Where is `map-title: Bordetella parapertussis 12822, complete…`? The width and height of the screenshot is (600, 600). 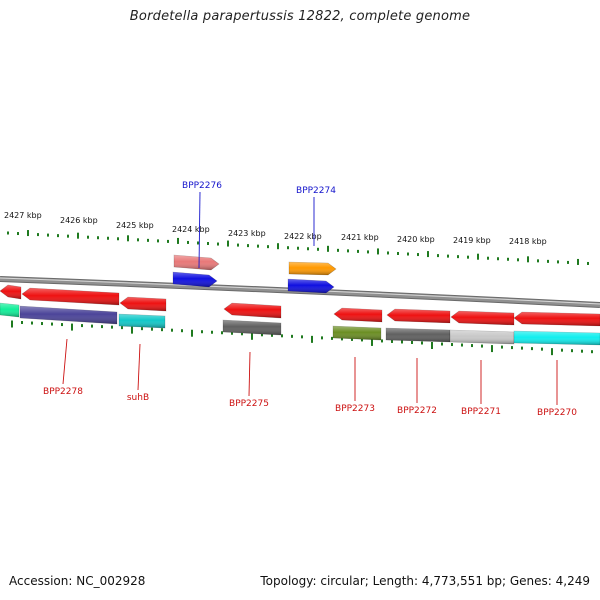
map-title: Bordetella parapertussis 12822, complete… is located at coordinates (300, 16).